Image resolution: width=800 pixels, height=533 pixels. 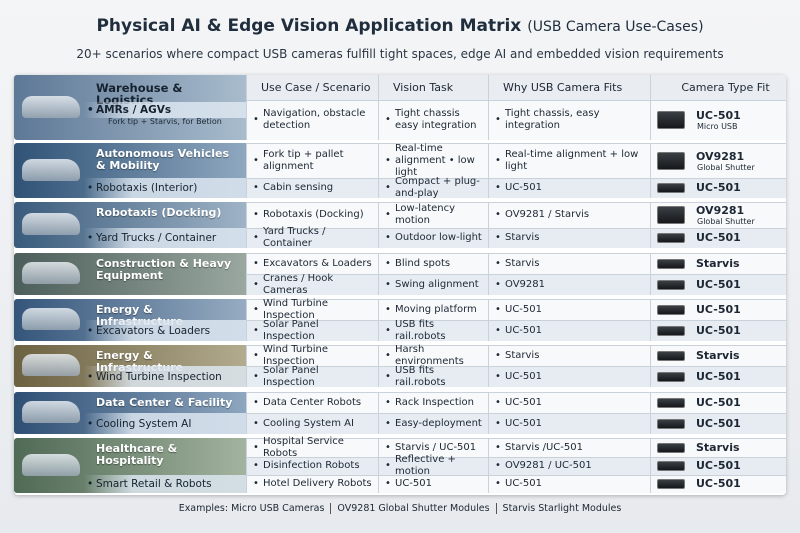 I want to click on cell-task: Starvis / UC-501, so click(x=433, y=447).